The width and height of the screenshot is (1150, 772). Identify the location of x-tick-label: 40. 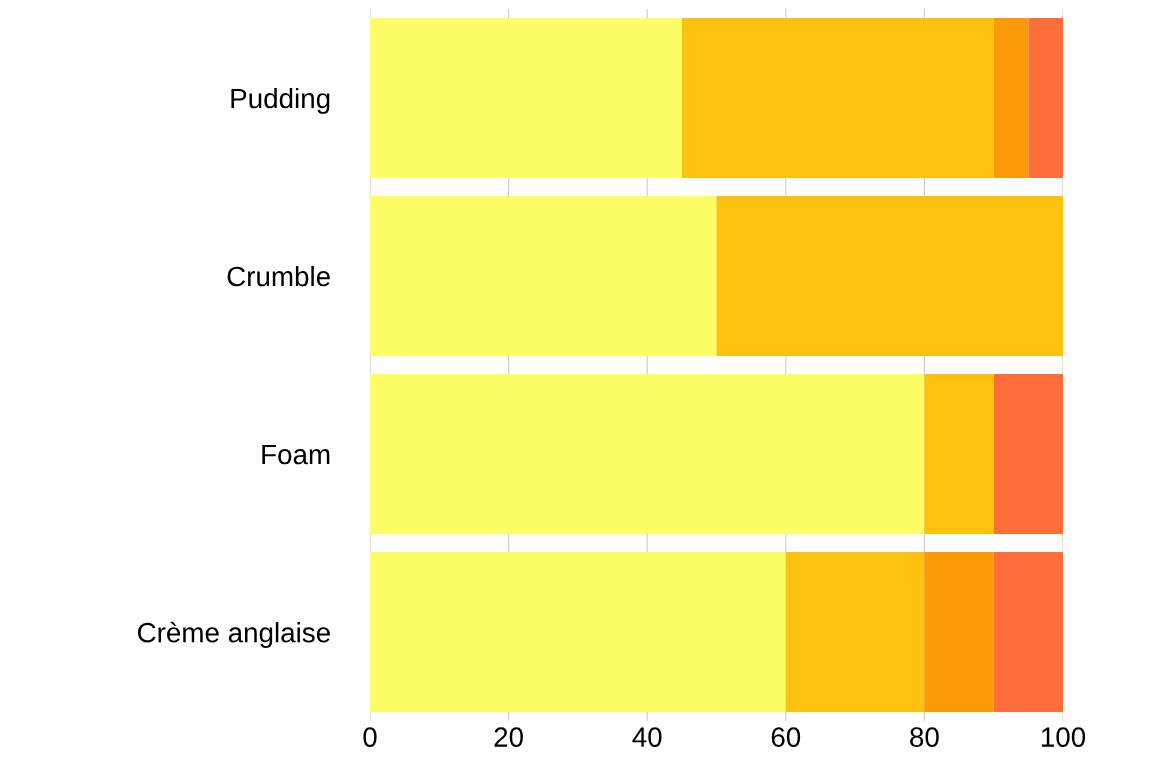
(647, 737).